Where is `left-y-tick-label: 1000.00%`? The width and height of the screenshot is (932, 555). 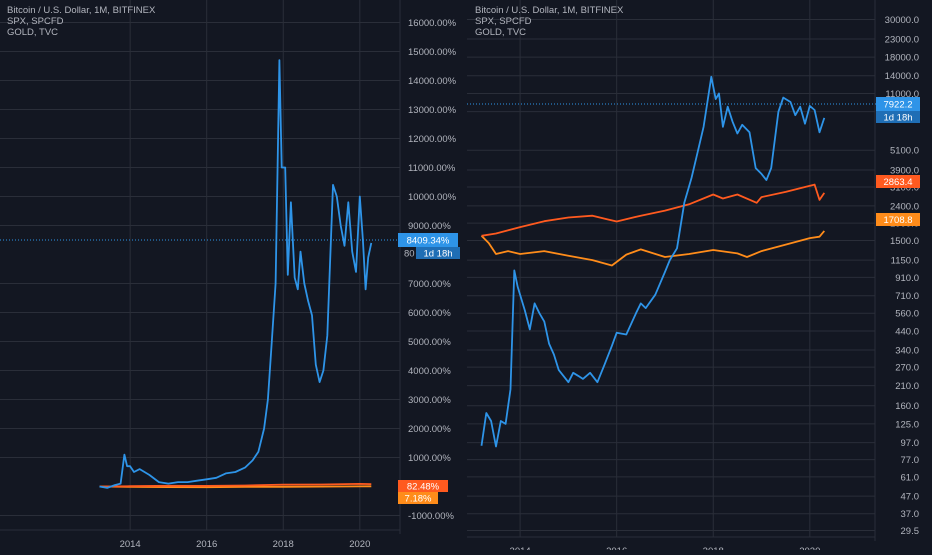 left-y-tick-label: 1000.00% is located at coordinates (429, 458).